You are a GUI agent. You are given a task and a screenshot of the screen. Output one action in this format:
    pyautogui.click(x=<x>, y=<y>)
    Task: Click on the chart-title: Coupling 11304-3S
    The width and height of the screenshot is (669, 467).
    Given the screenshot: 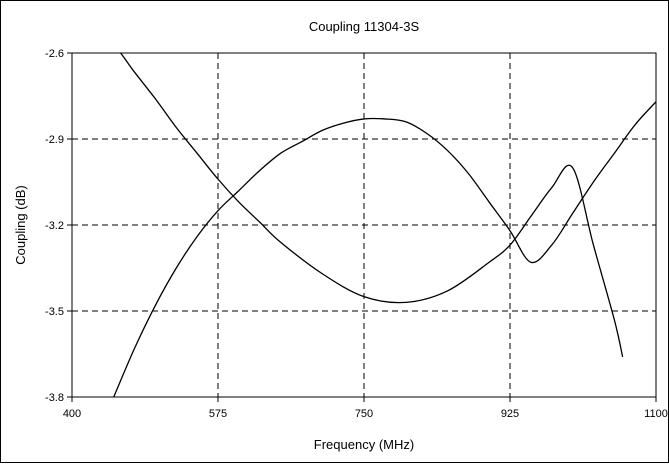 What is the action you would take?
    pyautogui.click(x=364, y=26)
    